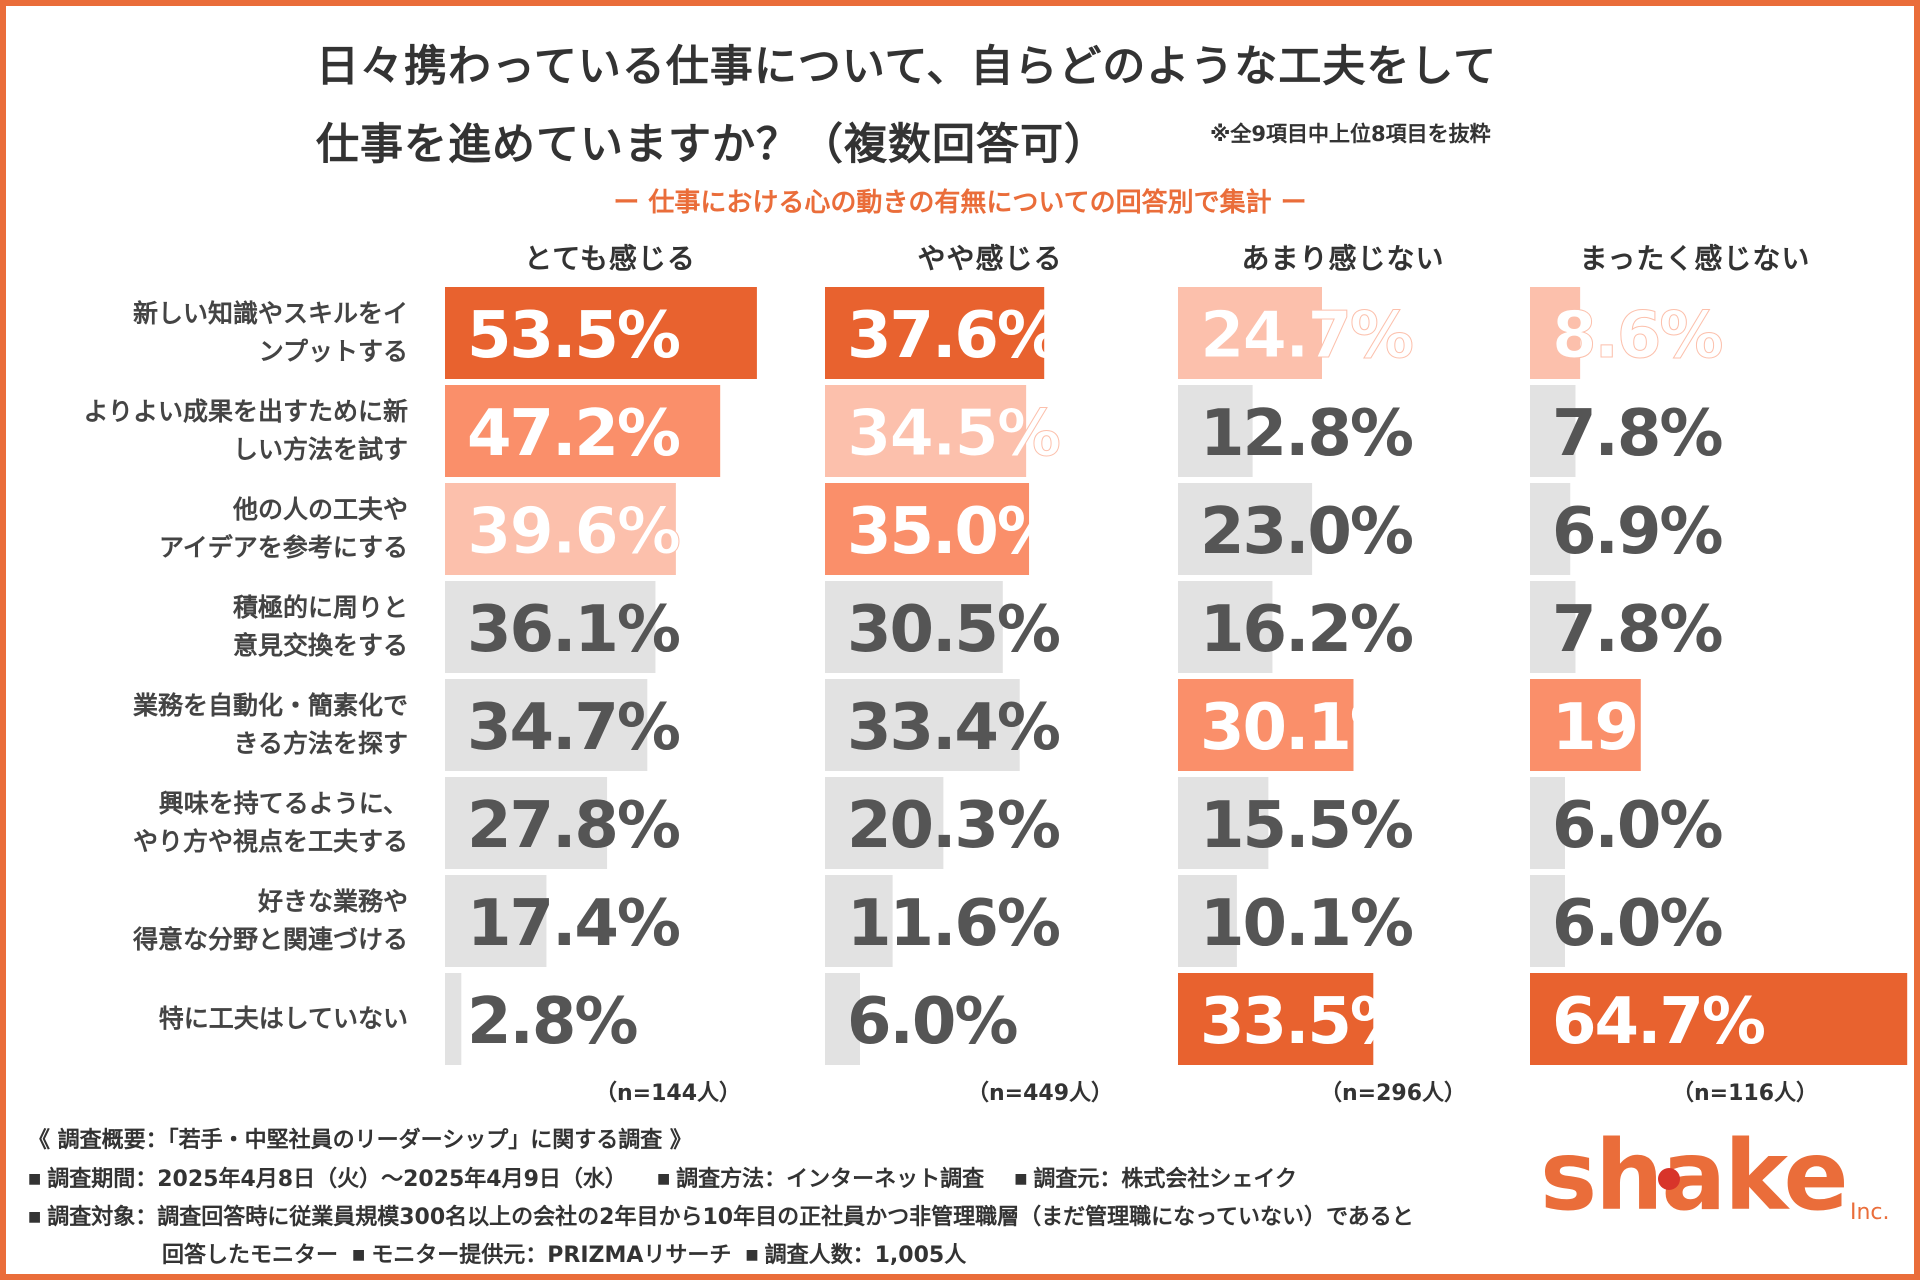 The width and height of the screenshot is (1920, 1280). Describe the element at coordinates (1165, 1179) in the screenshot. I see `footer-source: 調査元：株式会社シェイク` at that location.